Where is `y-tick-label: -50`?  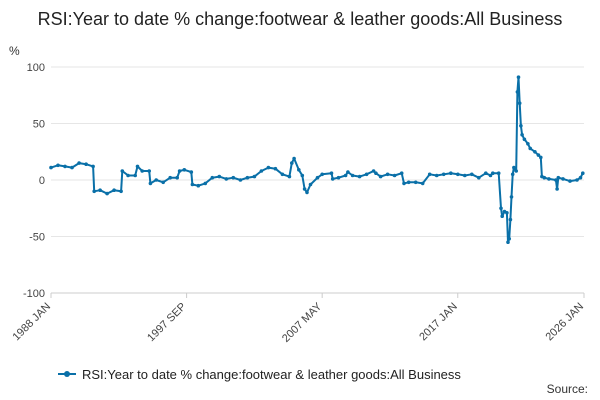
y-tick-label: -50 is located at coordinates (37, 238).